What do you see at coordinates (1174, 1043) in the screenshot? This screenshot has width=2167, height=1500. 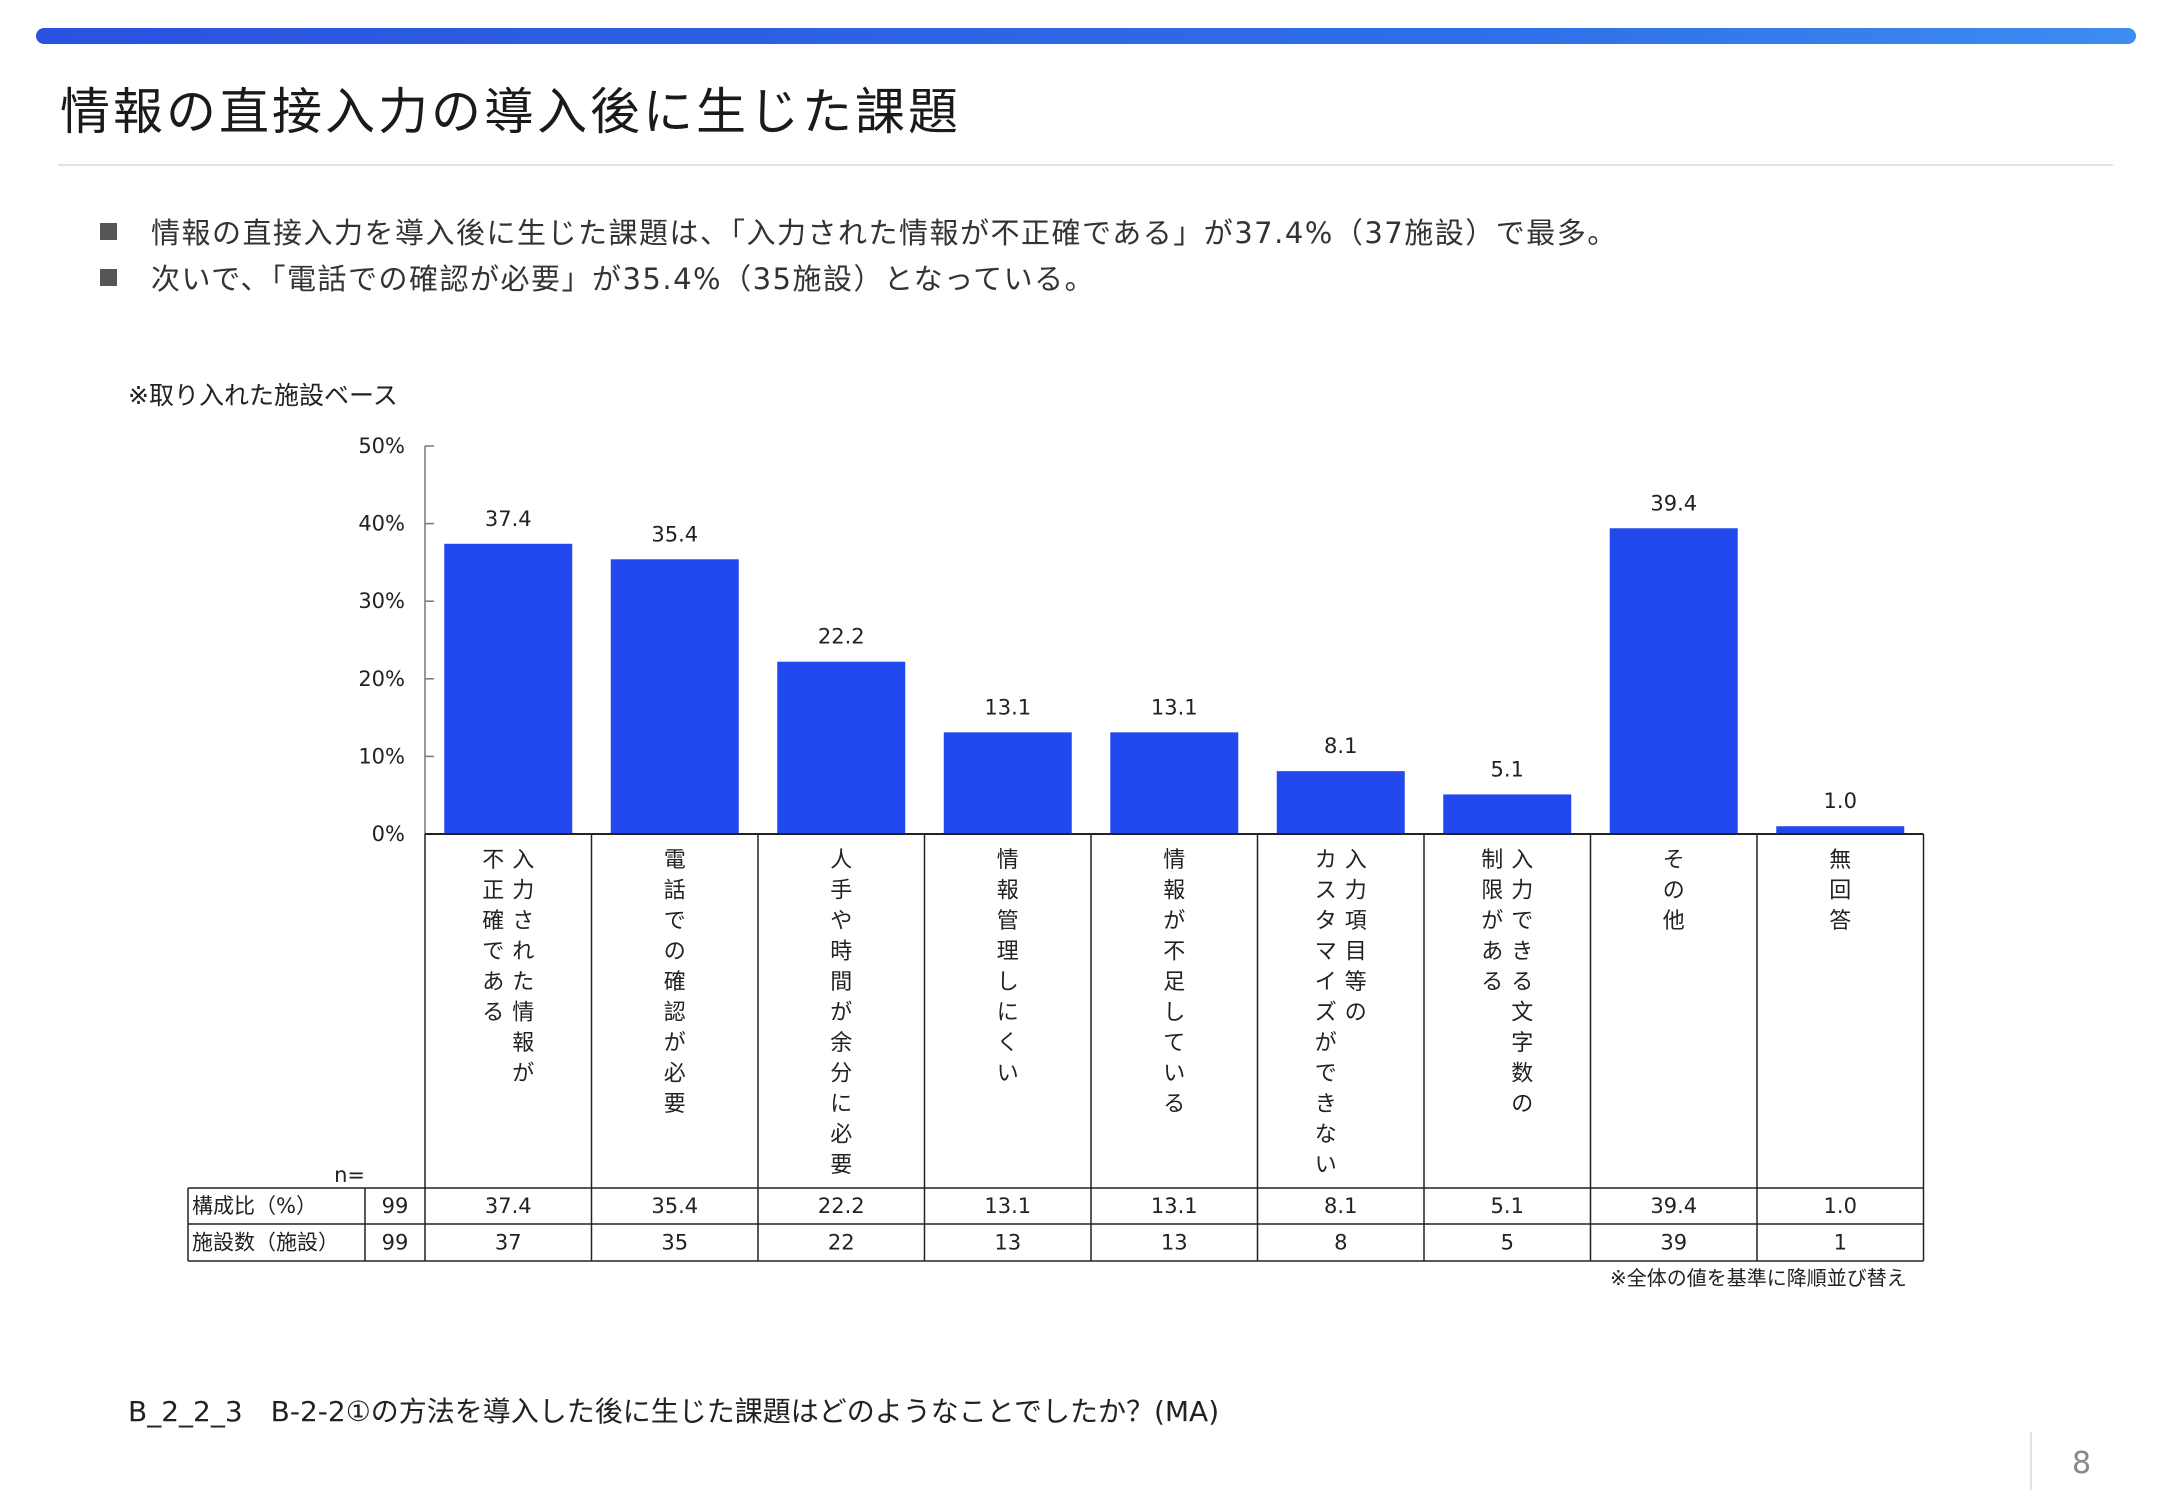 I see `category-label-char: て` at bounding box center [1174, 1043].